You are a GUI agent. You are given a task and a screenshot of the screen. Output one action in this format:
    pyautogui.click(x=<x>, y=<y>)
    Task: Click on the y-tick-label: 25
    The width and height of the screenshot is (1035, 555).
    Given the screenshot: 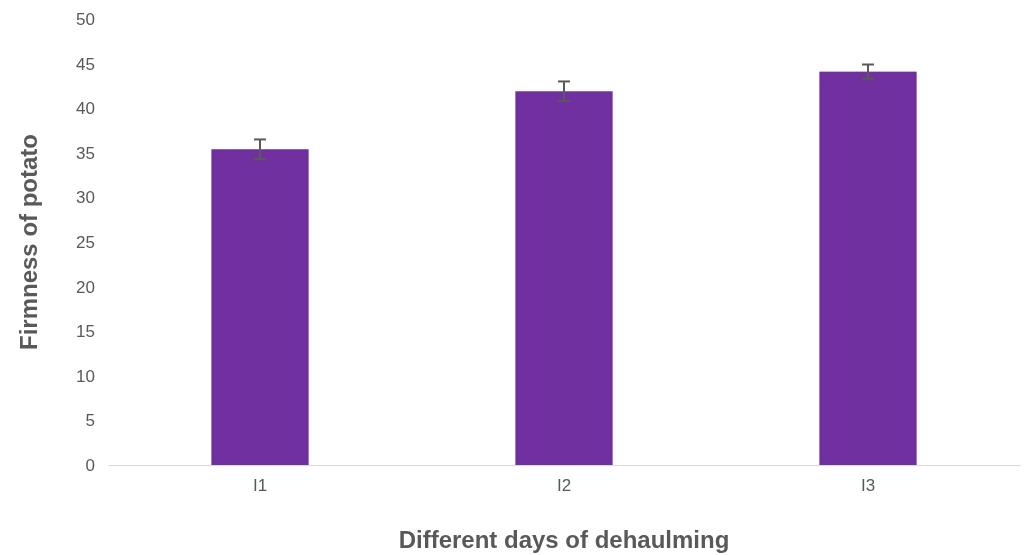 What is the action you would take?
    pyautogui.click(x=85, y=242)
    